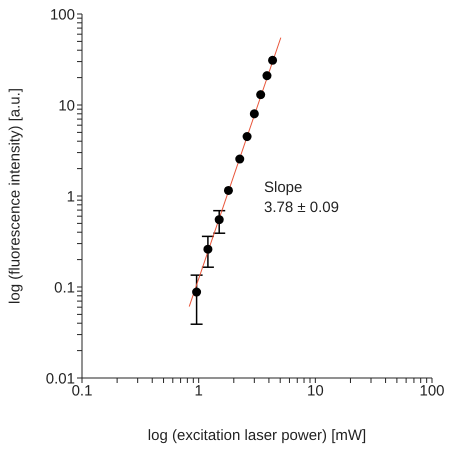  What do you see at coordinates (315, 391) in the screenshot?
I see `x-tick-label: 10` at bounding box center [315, 391].